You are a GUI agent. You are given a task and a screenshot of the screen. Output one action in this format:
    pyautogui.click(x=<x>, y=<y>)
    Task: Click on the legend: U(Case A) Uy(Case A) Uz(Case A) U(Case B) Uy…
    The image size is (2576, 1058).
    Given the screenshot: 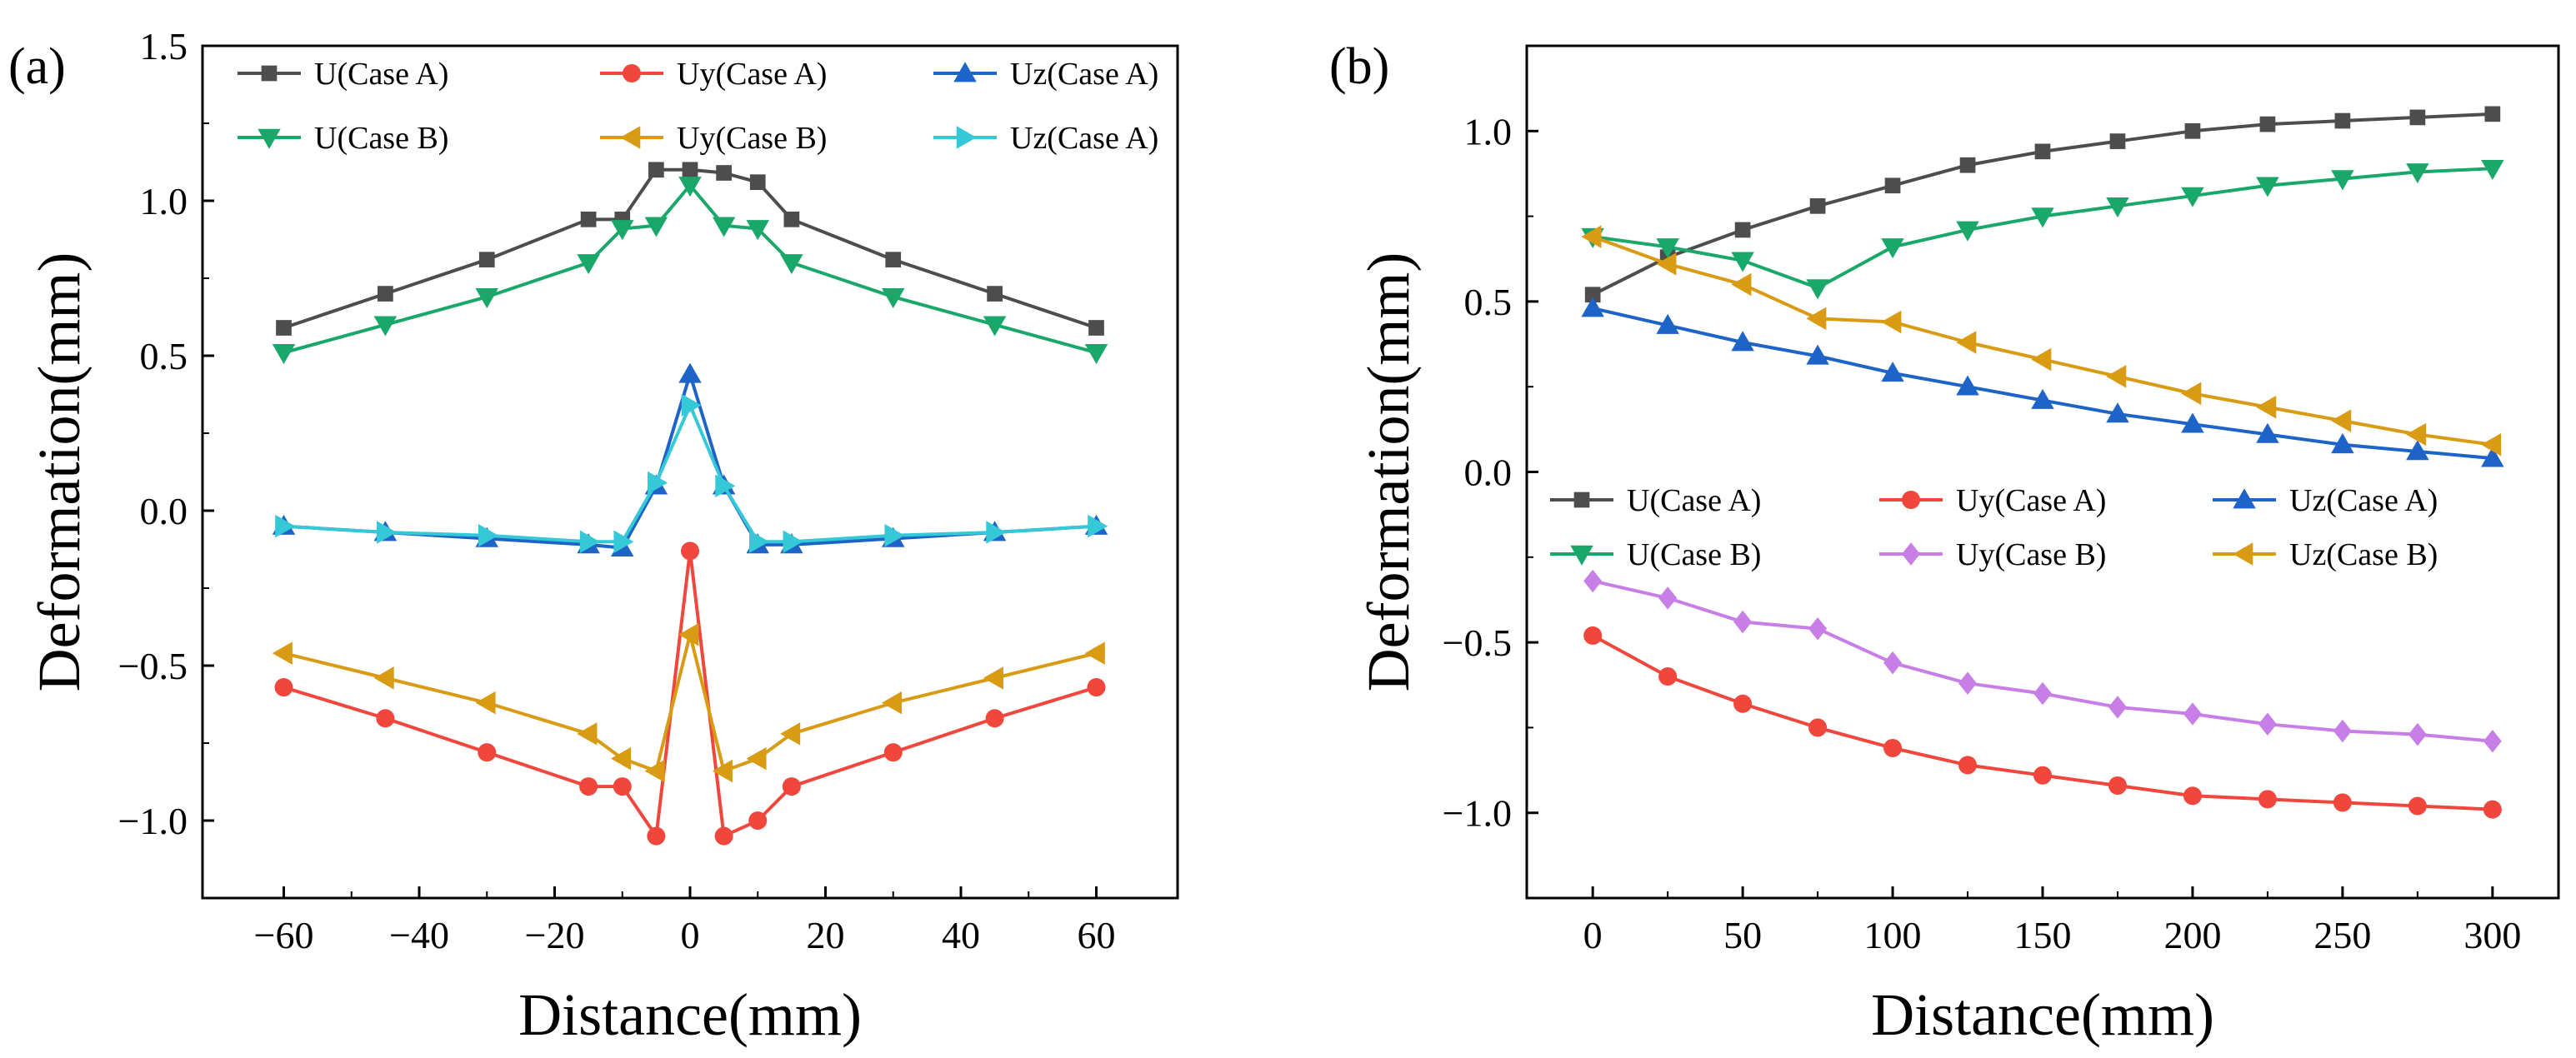 What is the action you would take?
    pyautogui.click(x=698, y=106)
    